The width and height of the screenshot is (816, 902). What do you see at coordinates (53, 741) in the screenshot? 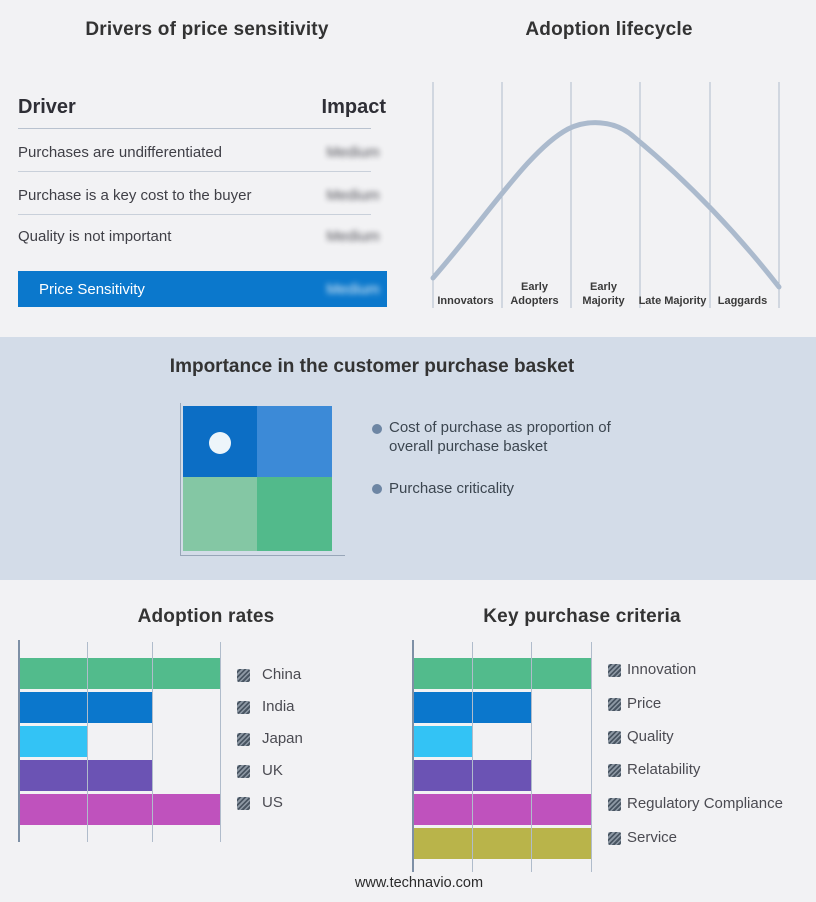
I see `bar-japan` at bounding box center [53, 741].